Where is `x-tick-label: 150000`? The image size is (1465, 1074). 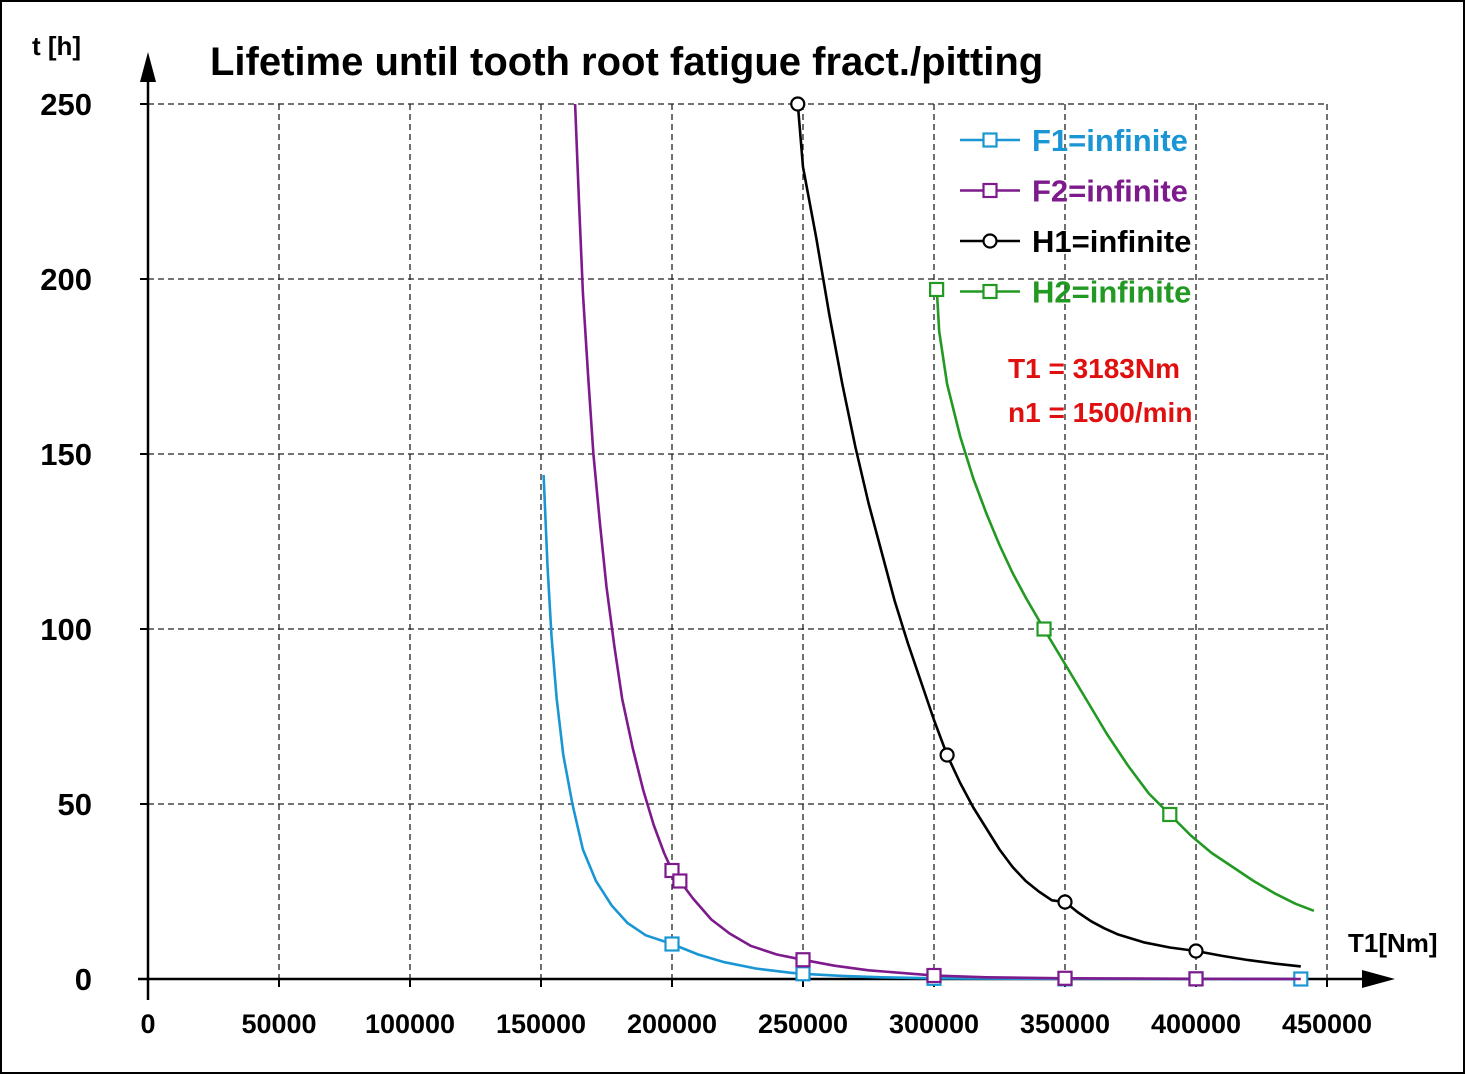 x-tick-label: 150000 is located at coordinates (541, 1024).